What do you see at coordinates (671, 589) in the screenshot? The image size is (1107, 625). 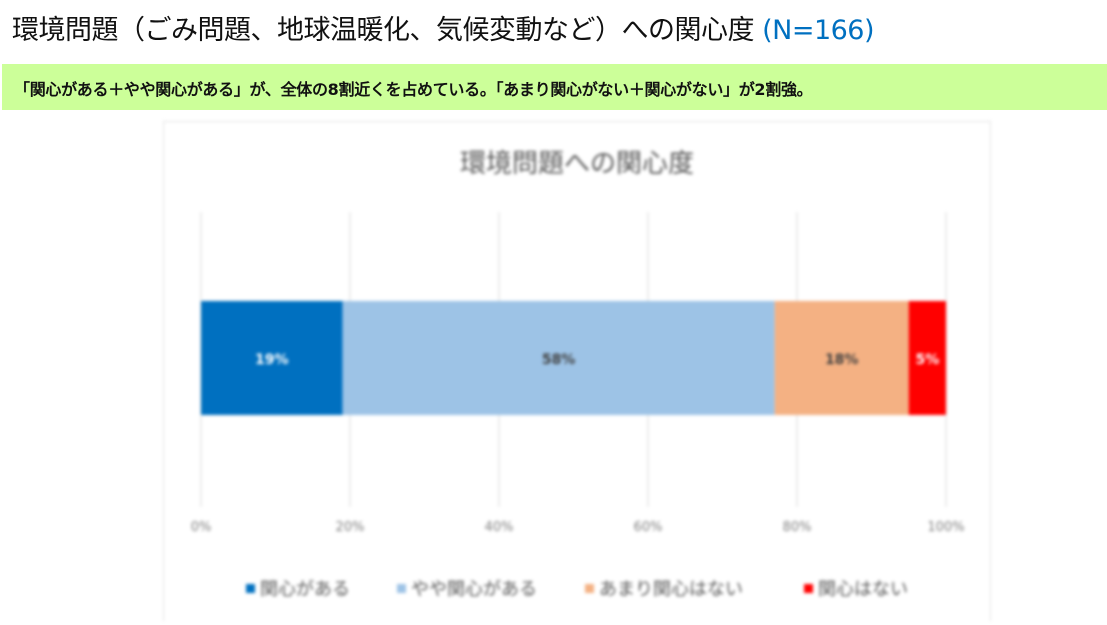 I see `legend-label: あまり関心はない` at bounding box center [671, 589].